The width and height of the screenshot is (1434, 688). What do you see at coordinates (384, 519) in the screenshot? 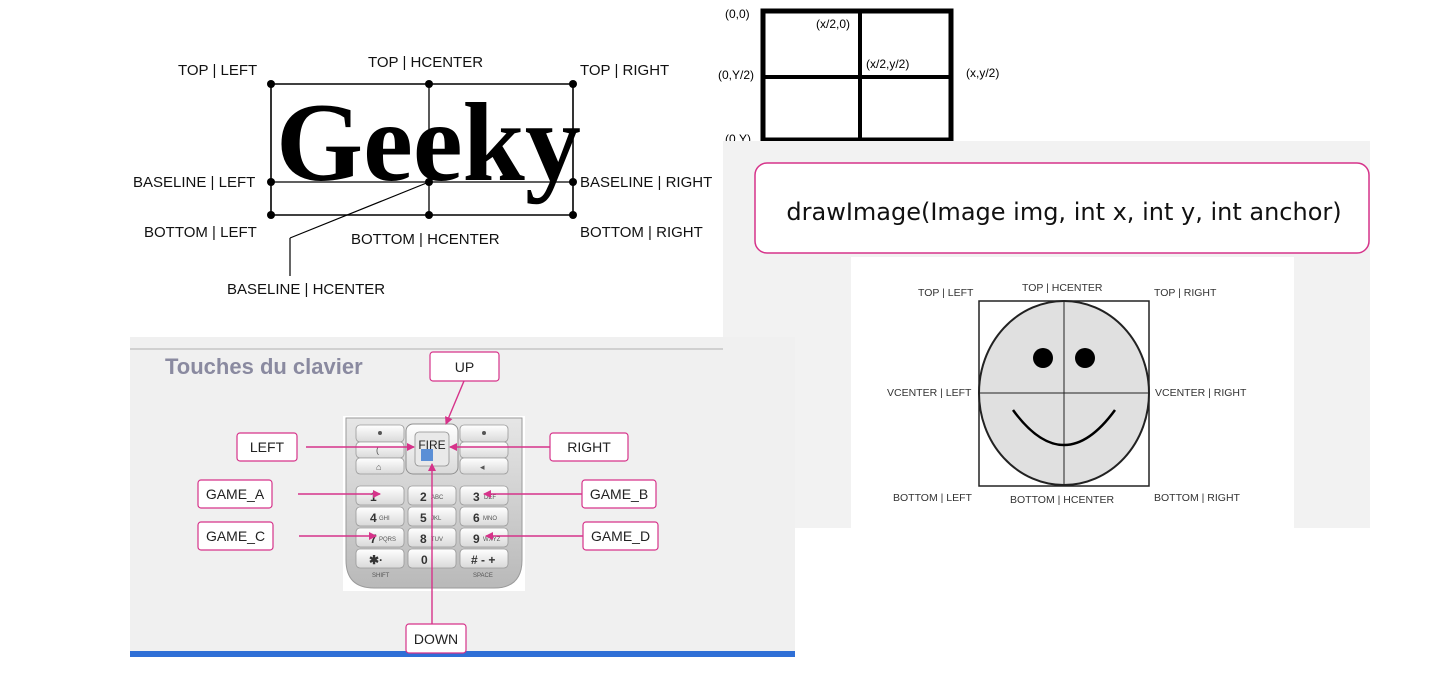
I see `key-4-letters: GHI` at bounding box center [384, 519].